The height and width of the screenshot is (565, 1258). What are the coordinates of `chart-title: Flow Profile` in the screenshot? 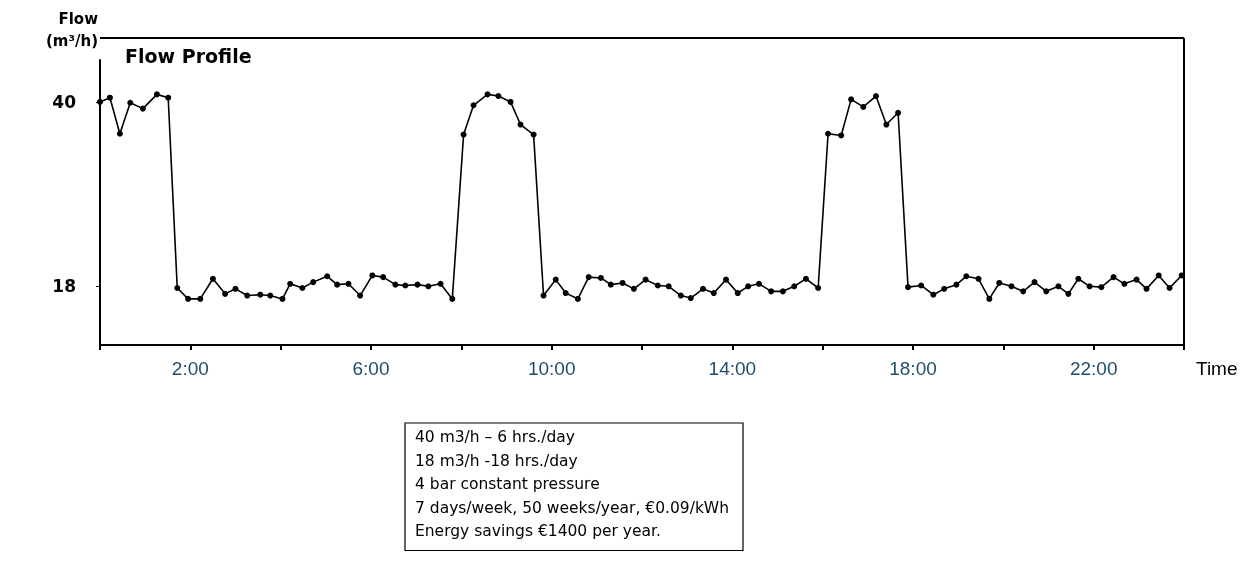 It's located at (188, 55).